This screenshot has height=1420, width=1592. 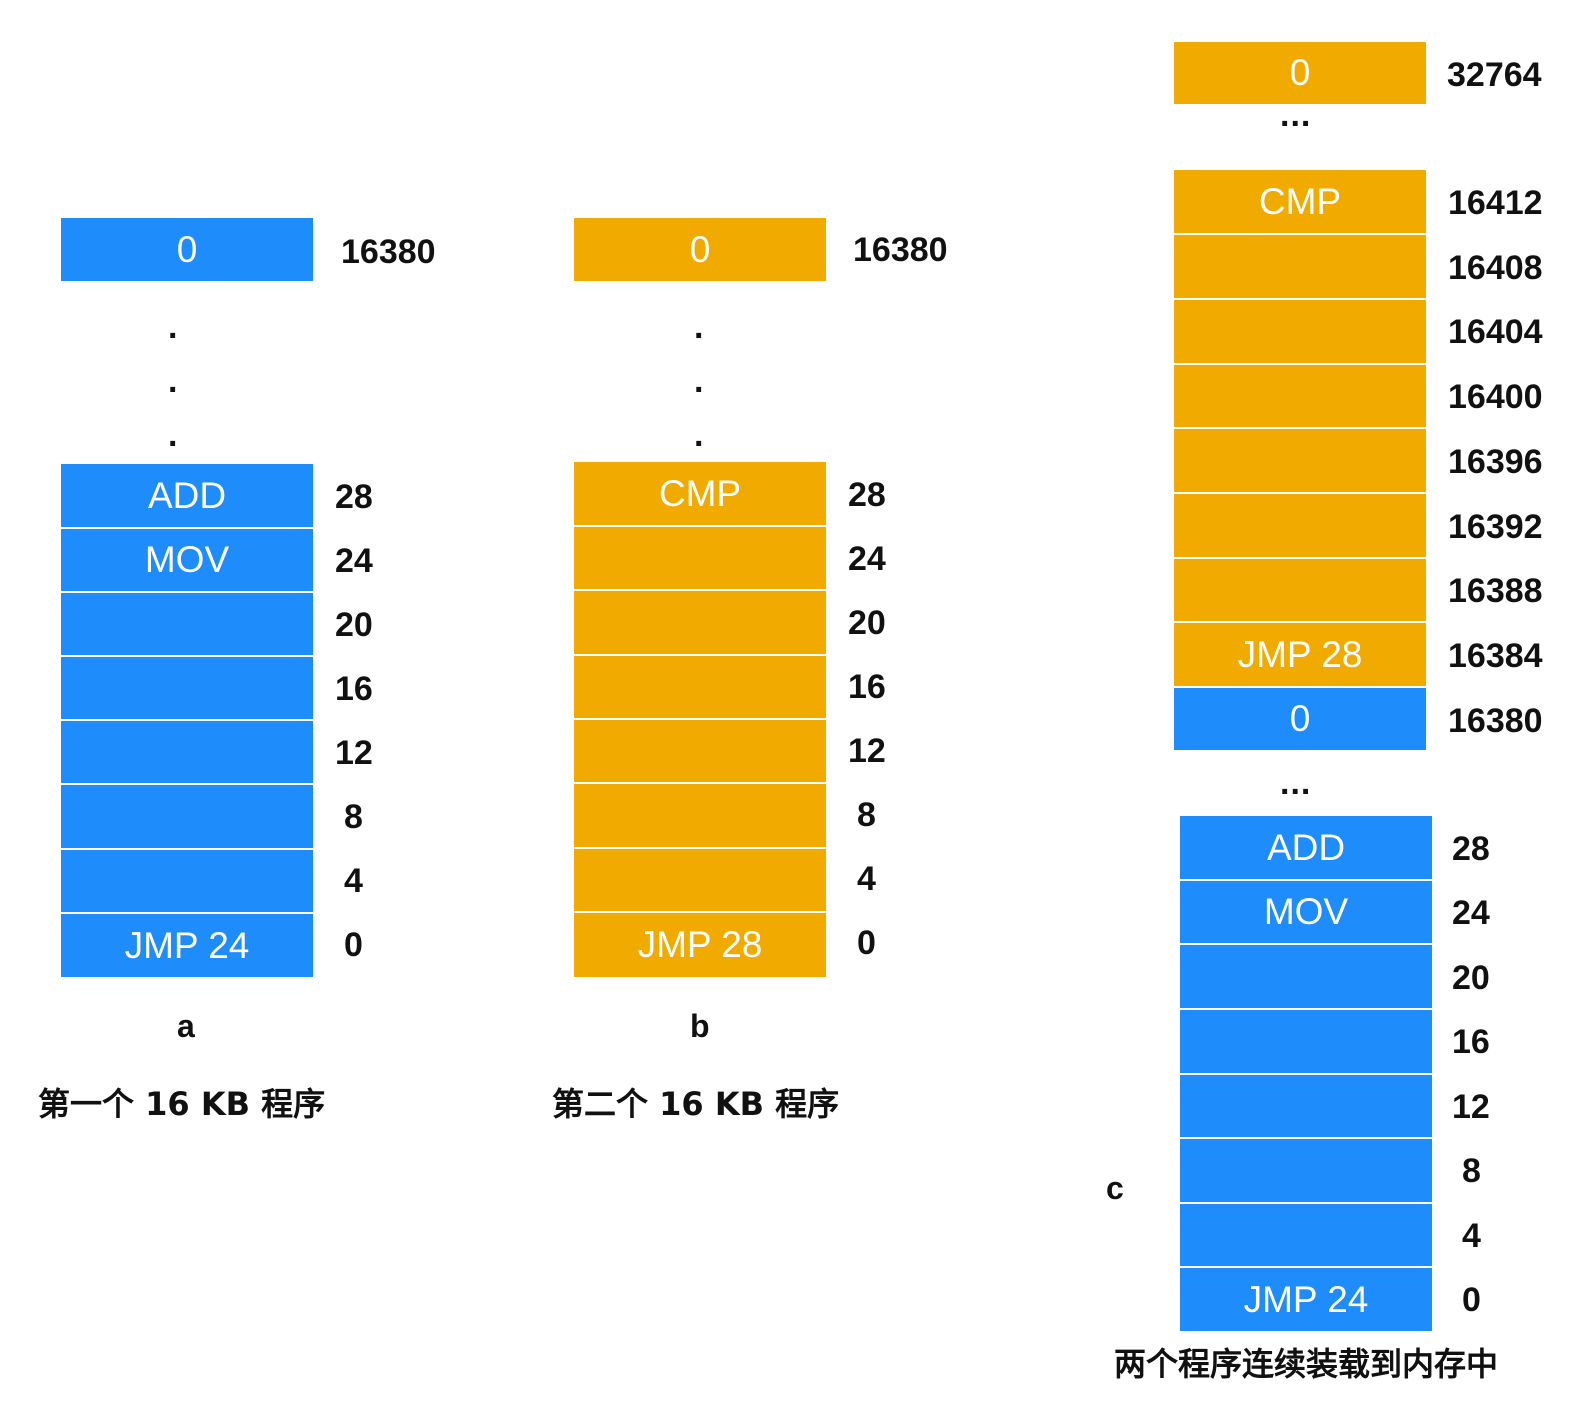 I want to click on panel-a-top-cell: 0, so click(x=187, y=249).